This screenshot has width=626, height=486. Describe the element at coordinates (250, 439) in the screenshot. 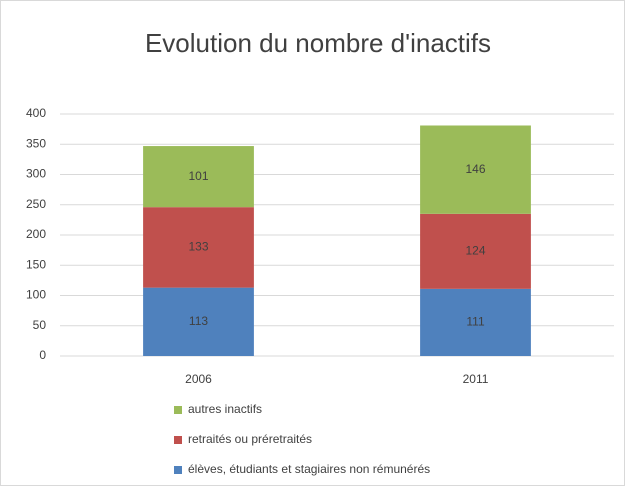

I see `legend-label: retraités ou préretraités` at that location.